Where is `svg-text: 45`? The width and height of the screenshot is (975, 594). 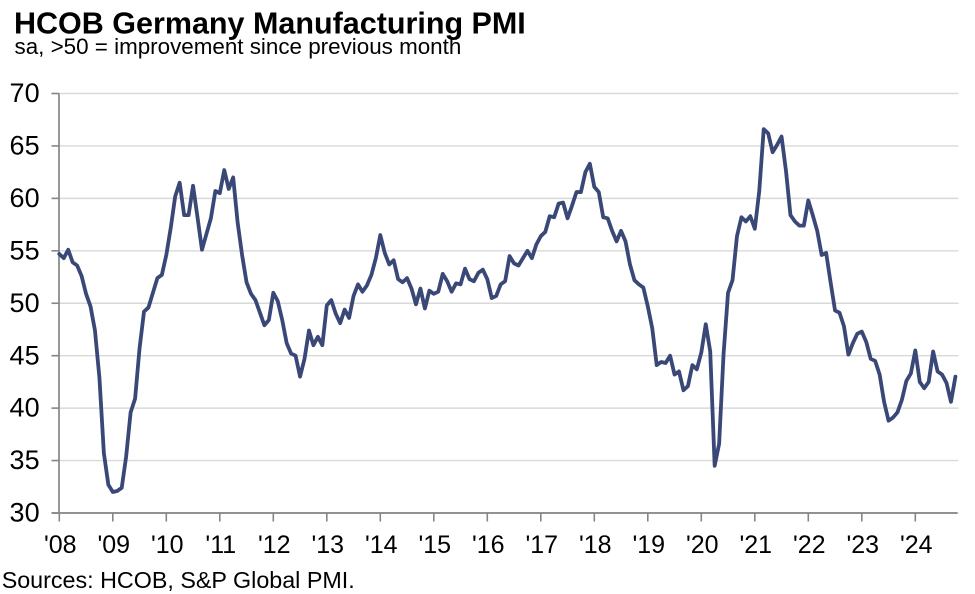 svg-text: 45 is located at coordinates (25, 355).